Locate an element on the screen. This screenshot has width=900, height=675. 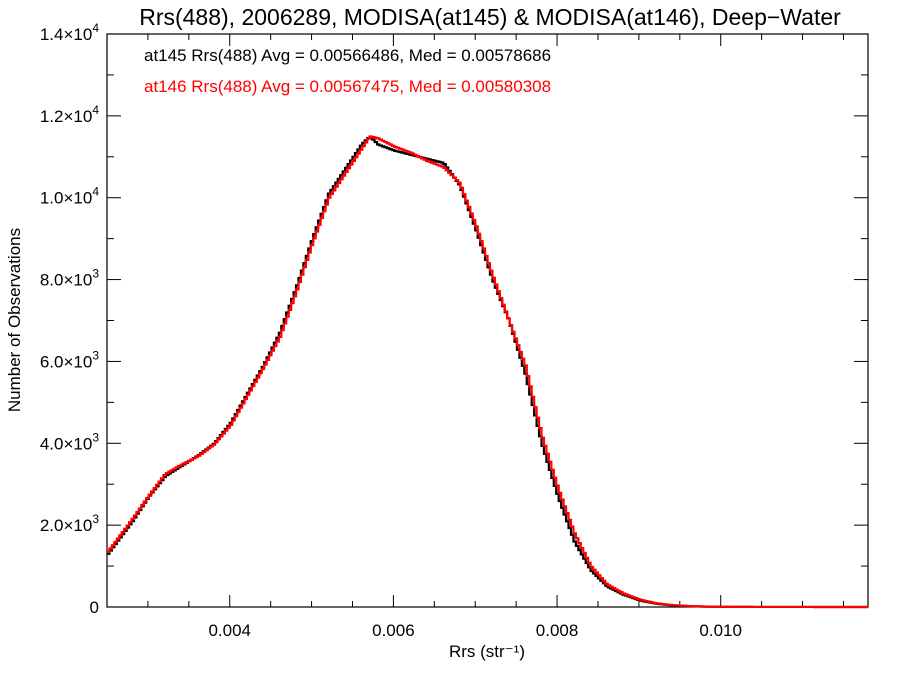
y-tick-label: 4.0×10³ is located at coordinates (69, 441).